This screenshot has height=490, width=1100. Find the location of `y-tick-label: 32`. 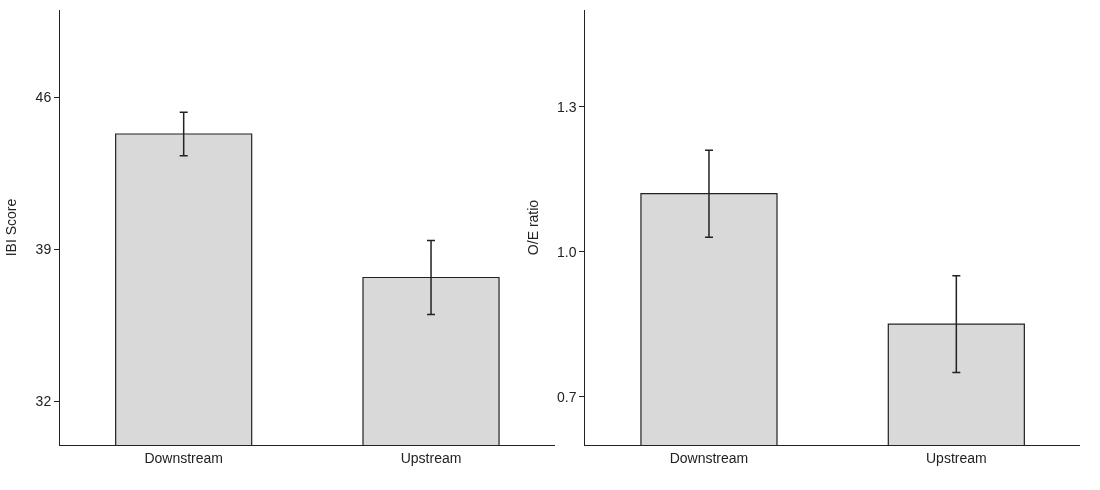

y-tick-label: 32 is located at coordinates (43, 401).